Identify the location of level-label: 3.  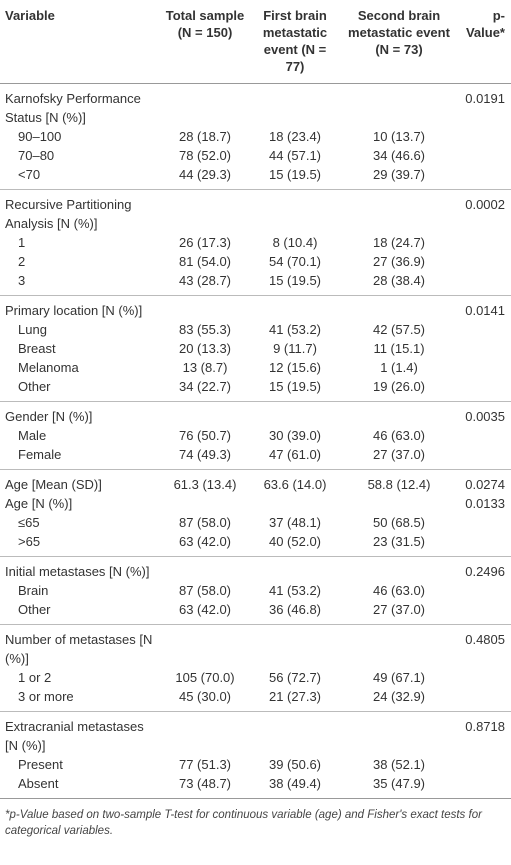
(22, 280).